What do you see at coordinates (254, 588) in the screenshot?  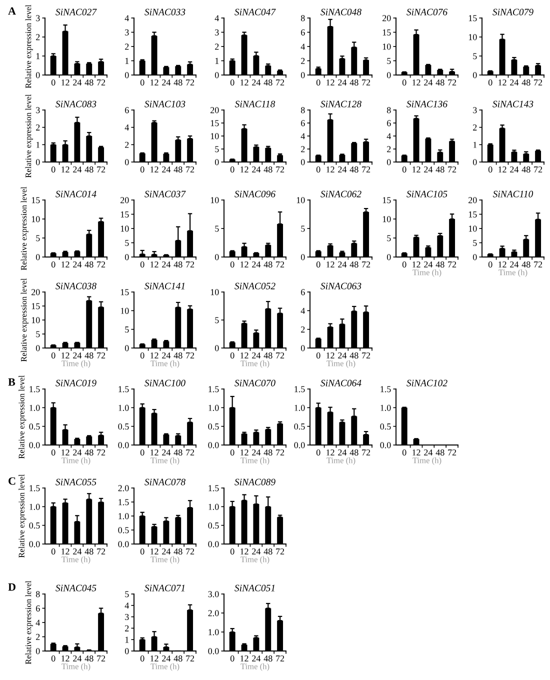 I see `chart-title: SiNAC051` at bounding box center [254, 588].